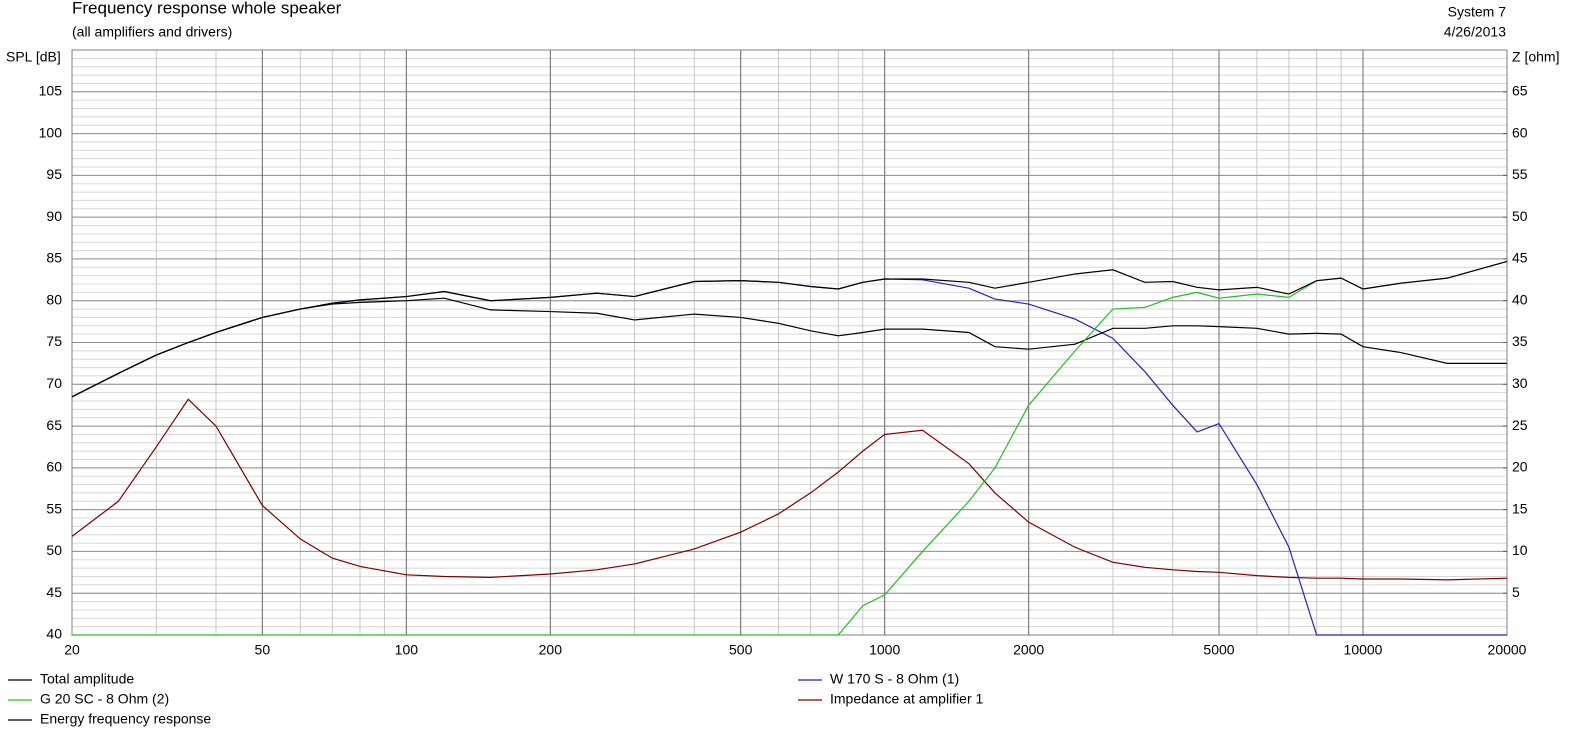 This screenshot has height=729, width=1569. What do you see at coordinates (1516, 592) in the screenshot?
I see `y2-tick-label: 5` at bounding box center [1516, 592].